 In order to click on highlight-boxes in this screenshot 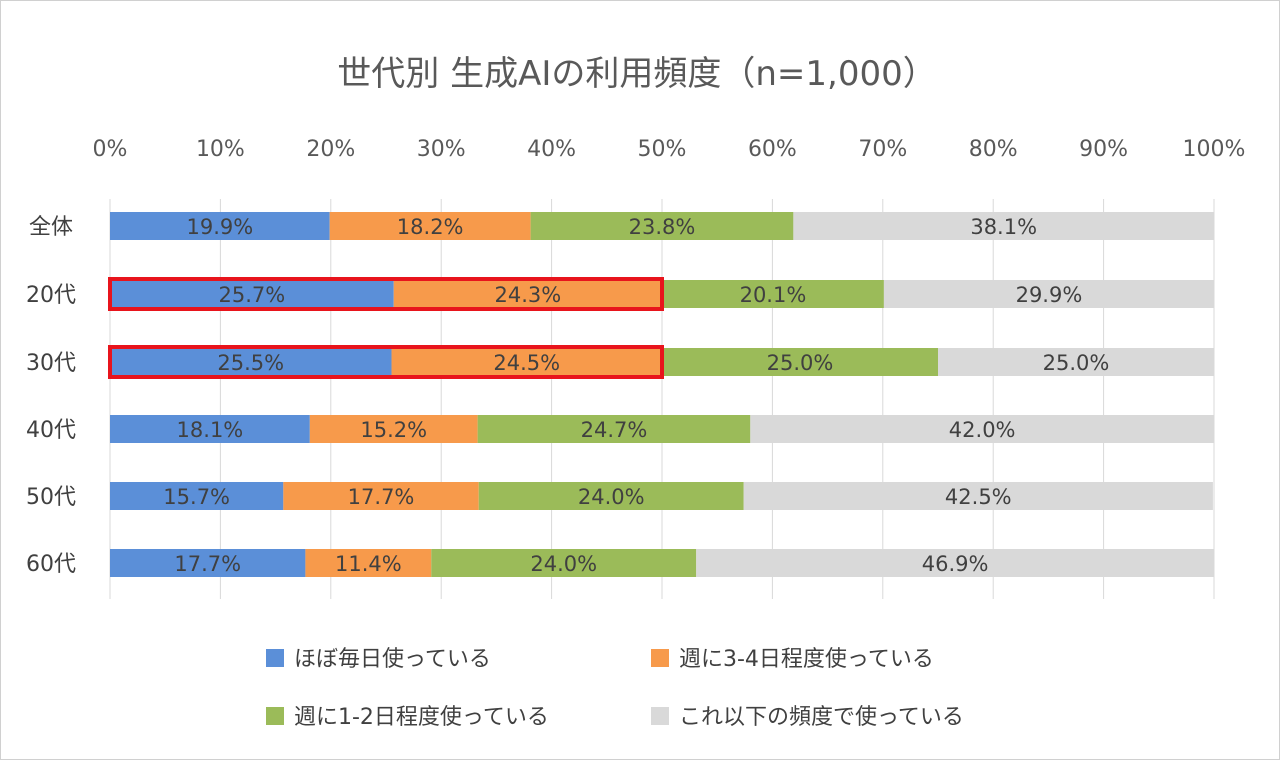, I will do `click(386, 328)`.